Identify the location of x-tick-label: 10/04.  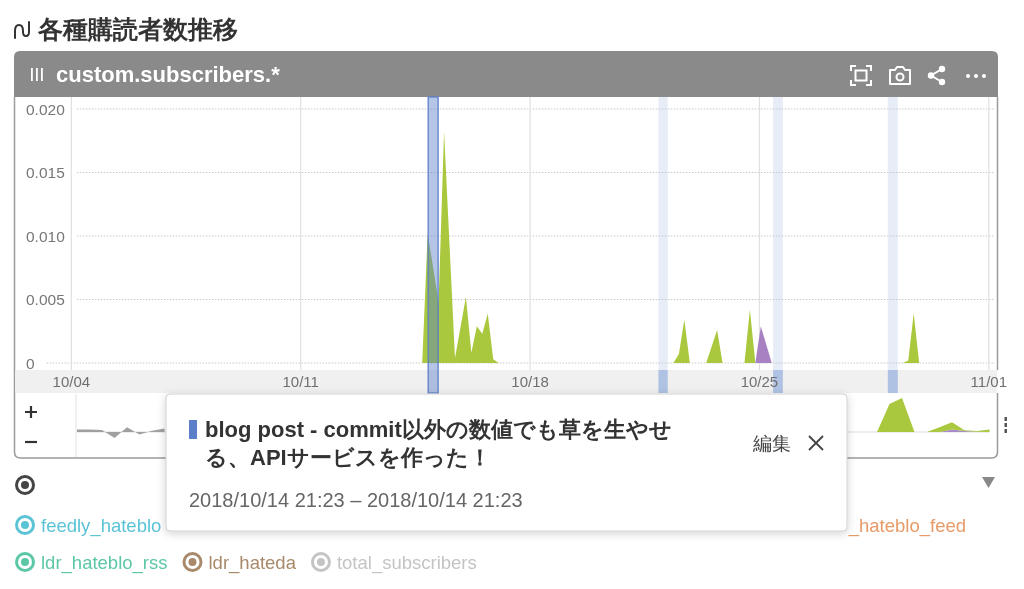
(71, 381).